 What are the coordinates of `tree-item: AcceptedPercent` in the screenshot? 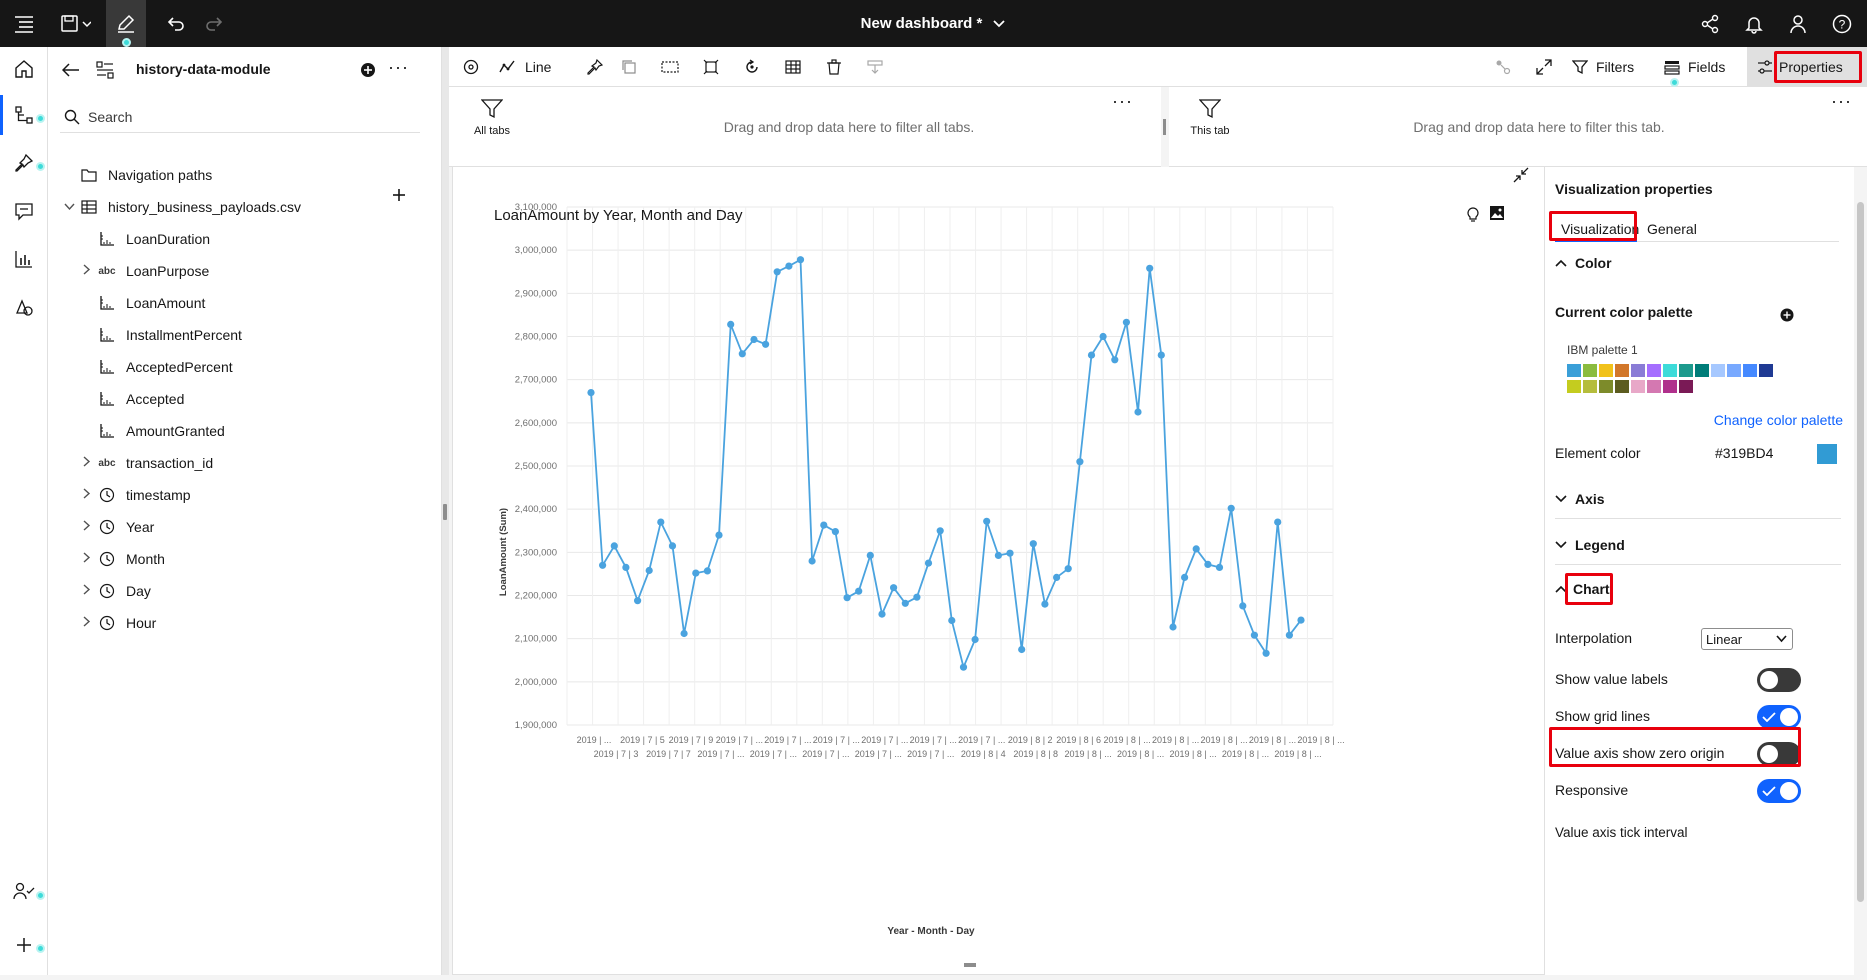 It's located at (155, 367).